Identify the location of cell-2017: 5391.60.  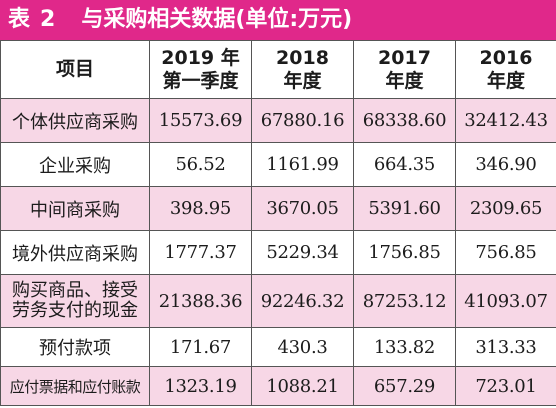
(404, 208).